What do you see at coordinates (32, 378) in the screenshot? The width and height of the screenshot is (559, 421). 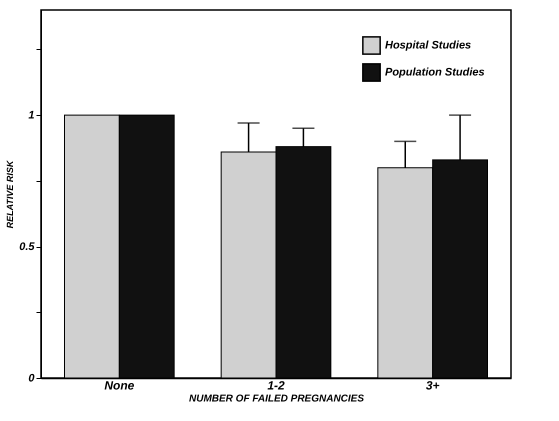 I see `y-tick-label: 0` at bounding box center [32, 378].